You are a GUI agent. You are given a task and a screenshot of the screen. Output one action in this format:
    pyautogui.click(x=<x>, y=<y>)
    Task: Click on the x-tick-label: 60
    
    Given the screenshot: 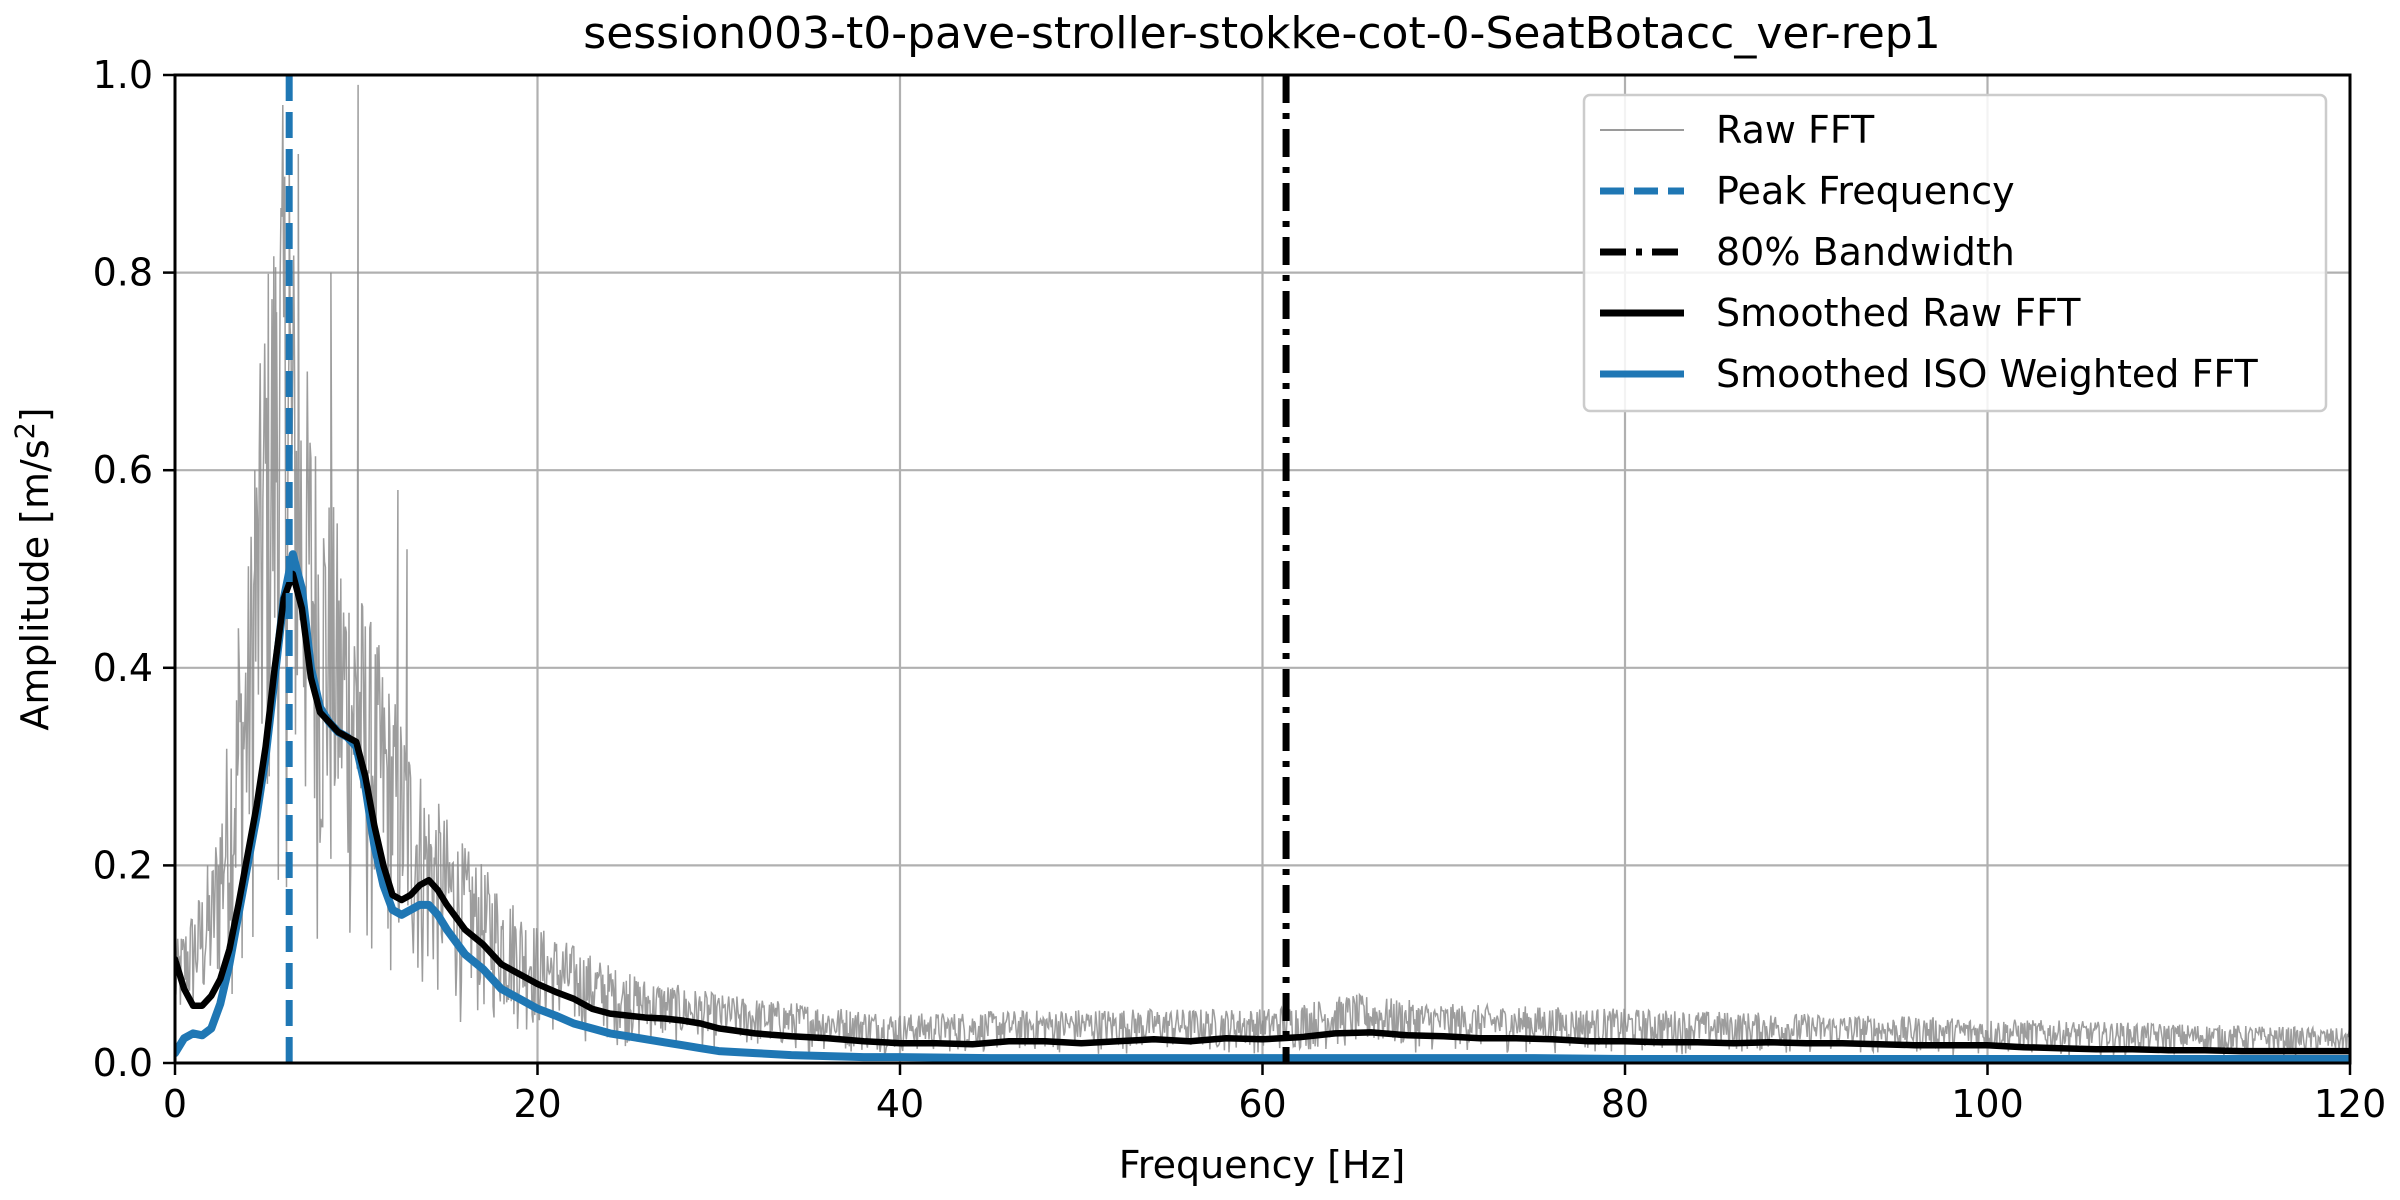 What is the action you would take?
    pyautogui.click(x=1262, y=1104)
    